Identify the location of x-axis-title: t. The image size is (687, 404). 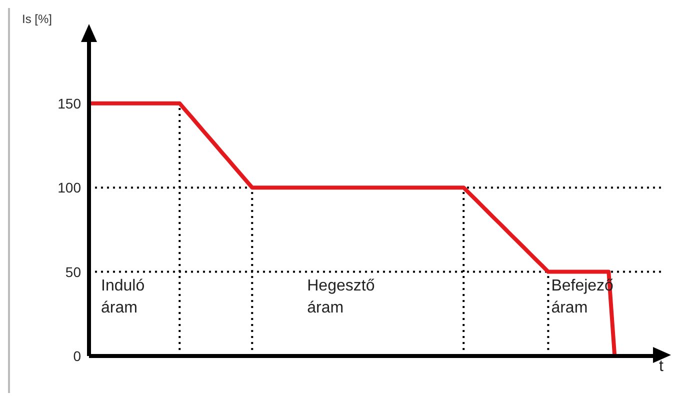
(661, 367).